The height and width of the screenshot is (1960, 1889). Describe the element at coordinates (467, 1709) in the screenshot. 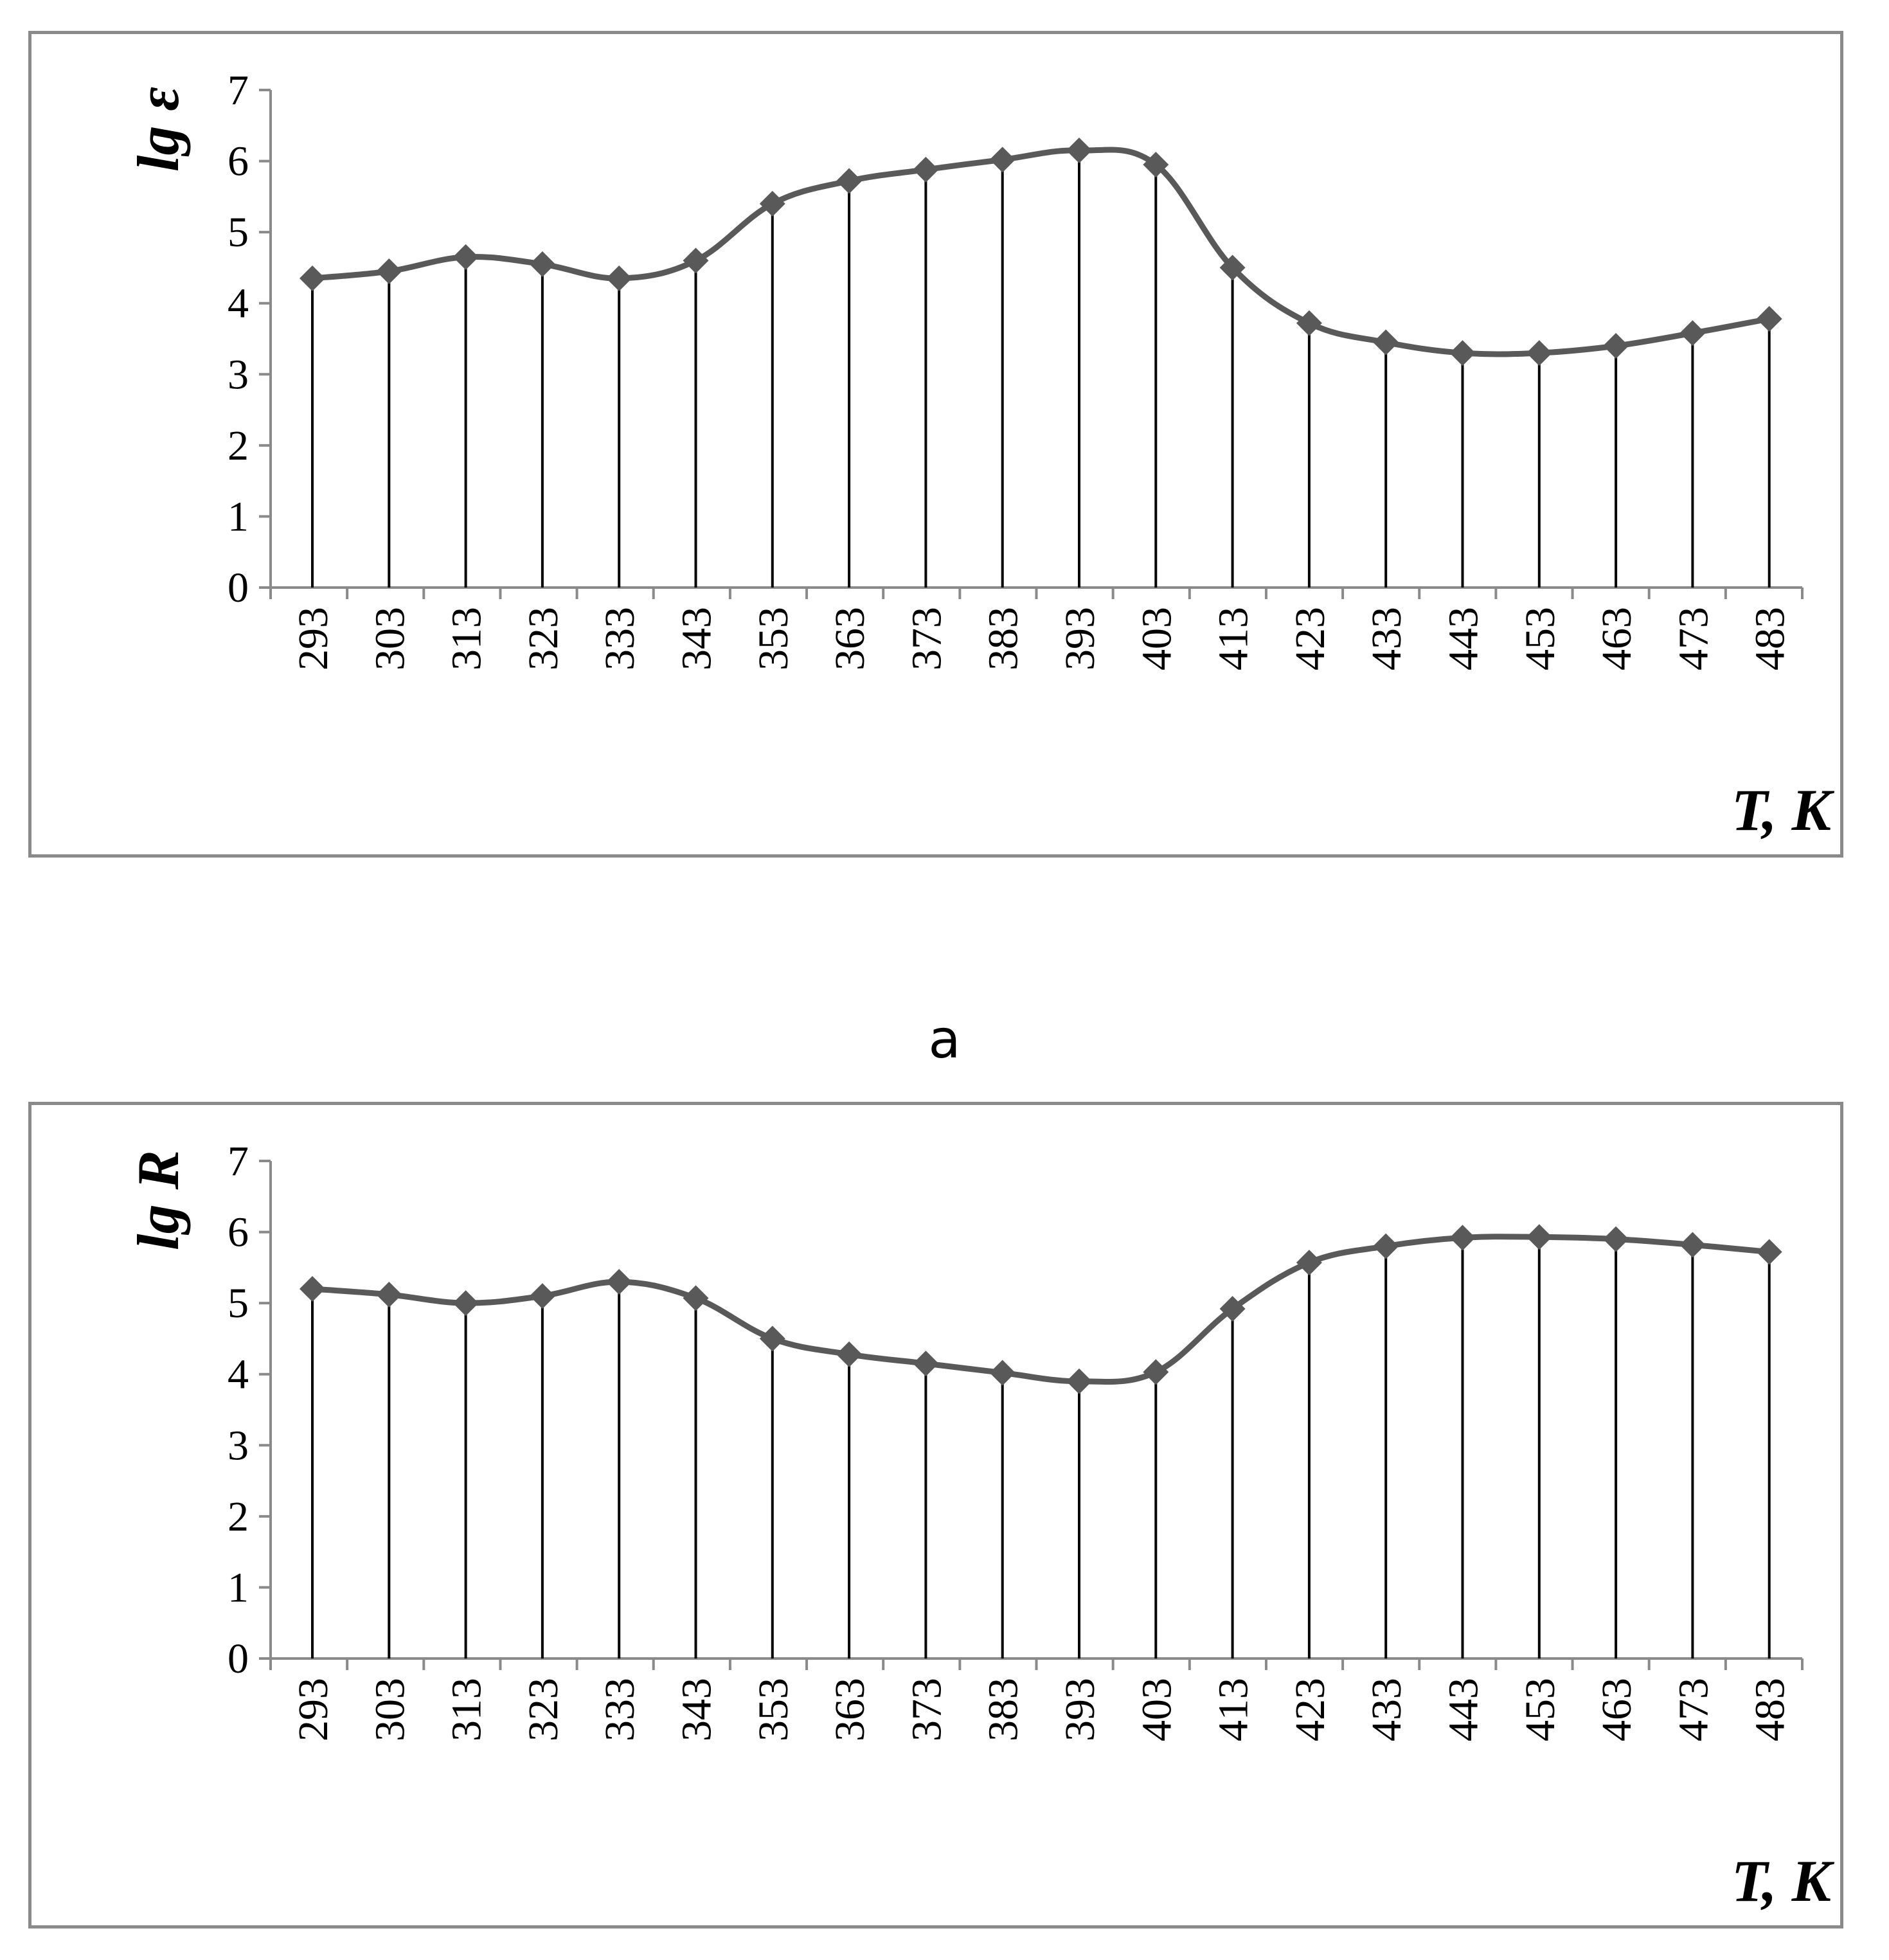

I see `x-tick-label: 313` at that location.